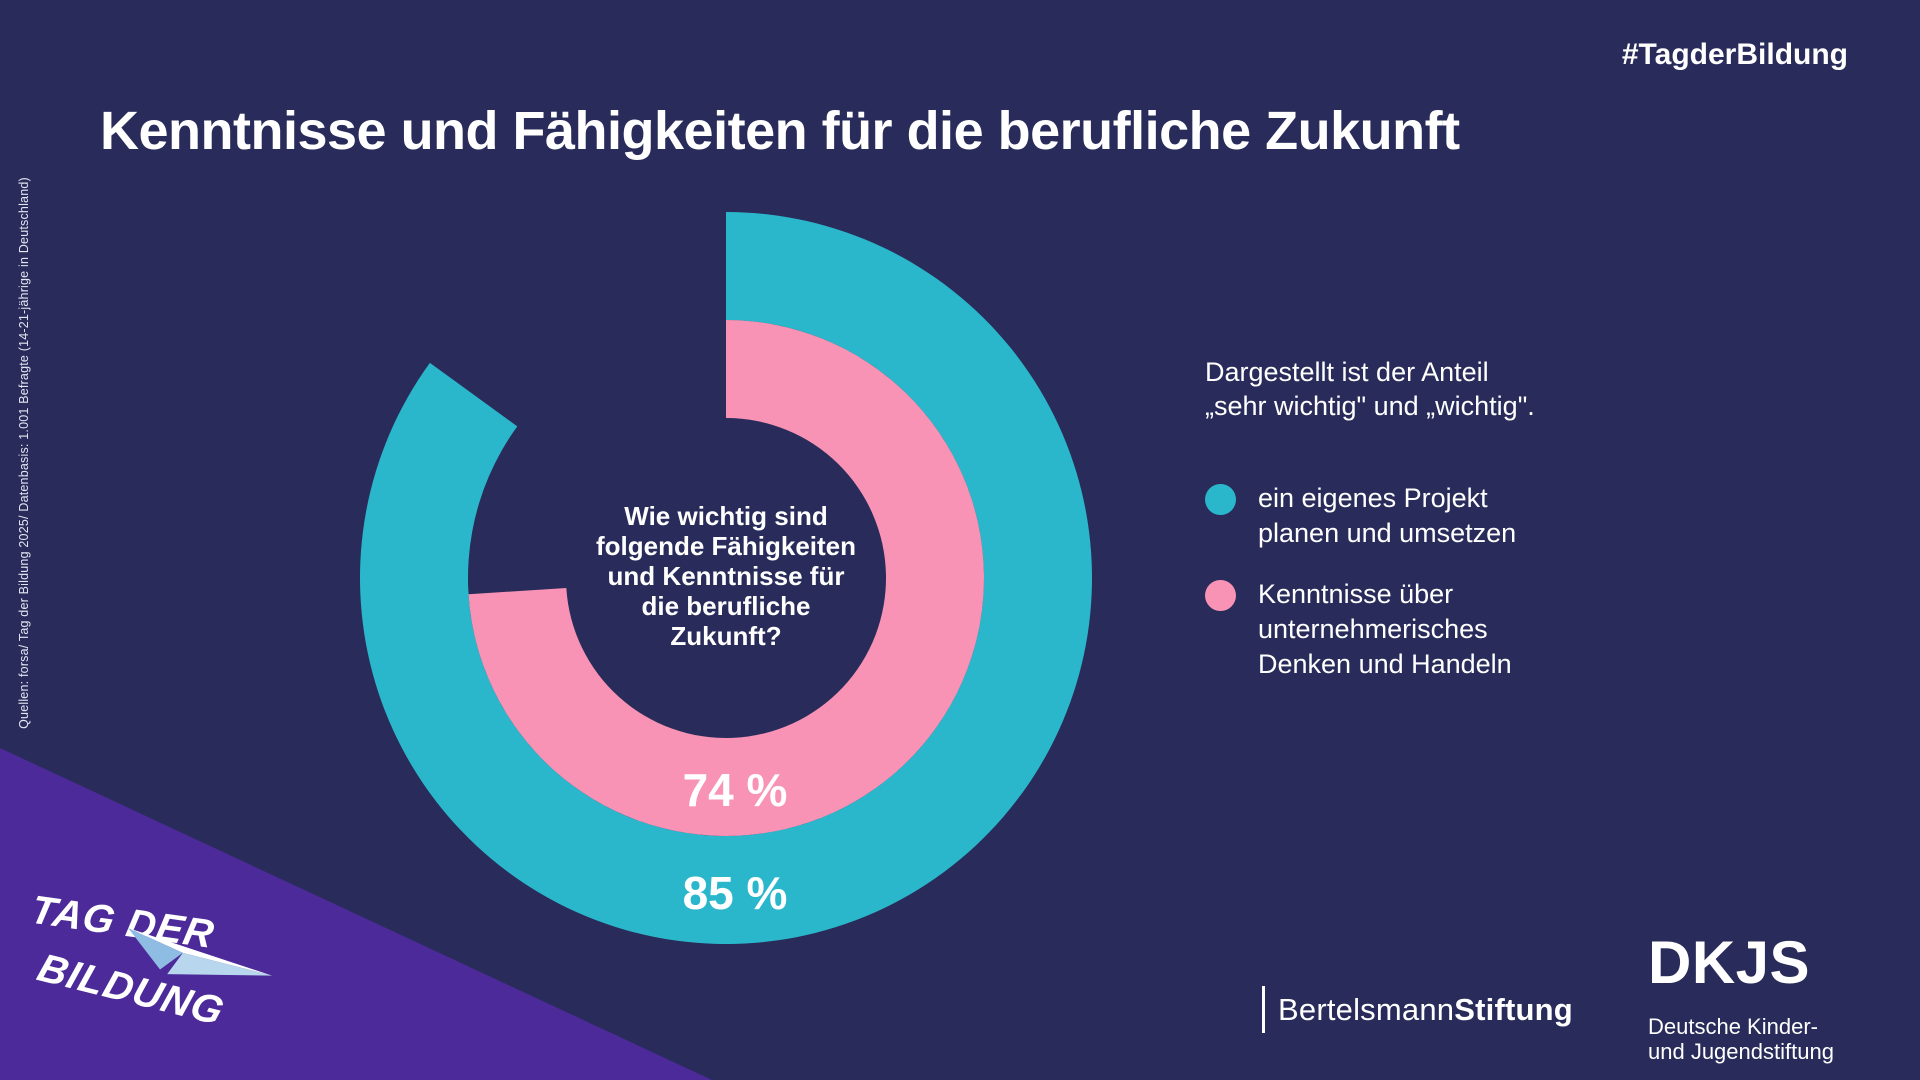 The height and width of the screenshot is (1080, 1920). I want to click on bertelsmann-logo-bar, so click(1263, 1009).